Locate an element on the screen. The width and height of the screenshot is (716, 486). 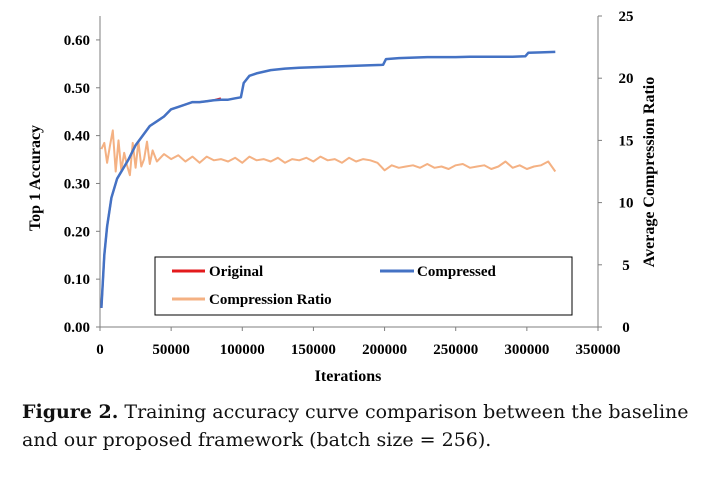
x-tick-label: 300000 is located at coordinates (526, 350).